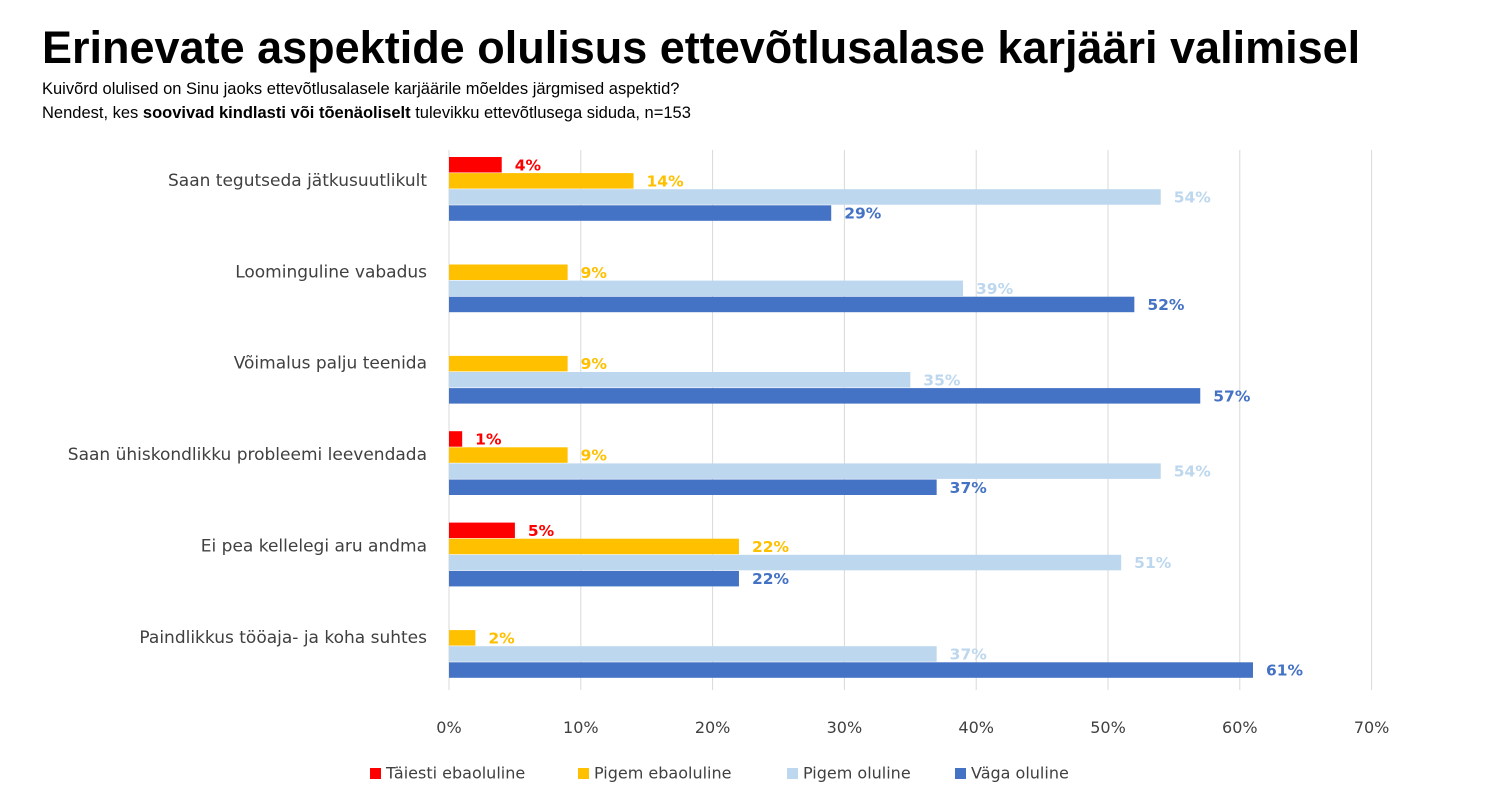 This screenshot has height=796, width=1500. What do you see at coordinates (713, 727) in the screenshot?
I see `x-tick-label: 20%` at bounding box center [713, 727].